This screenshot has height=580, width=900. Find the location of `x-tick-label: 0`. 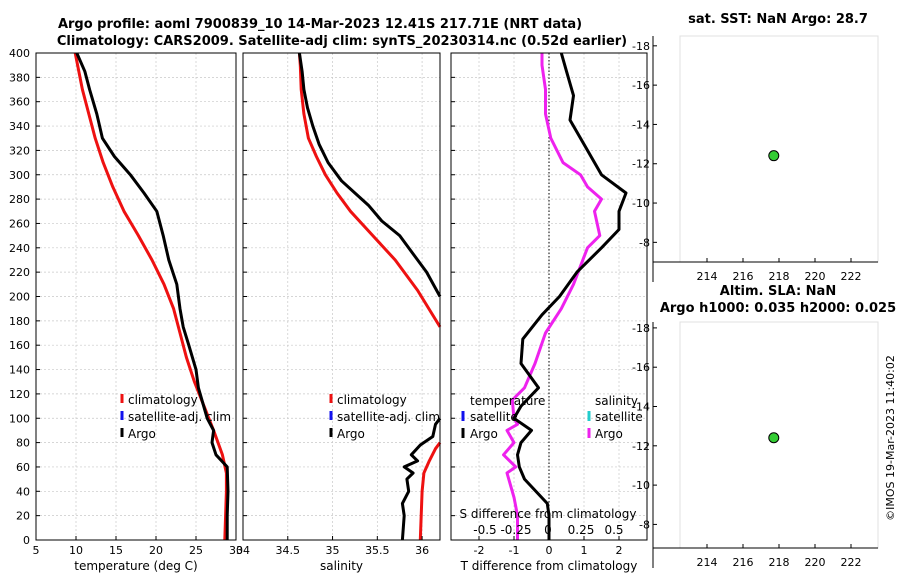

x-tick-label: 0 is located at coordinates (549, 550).